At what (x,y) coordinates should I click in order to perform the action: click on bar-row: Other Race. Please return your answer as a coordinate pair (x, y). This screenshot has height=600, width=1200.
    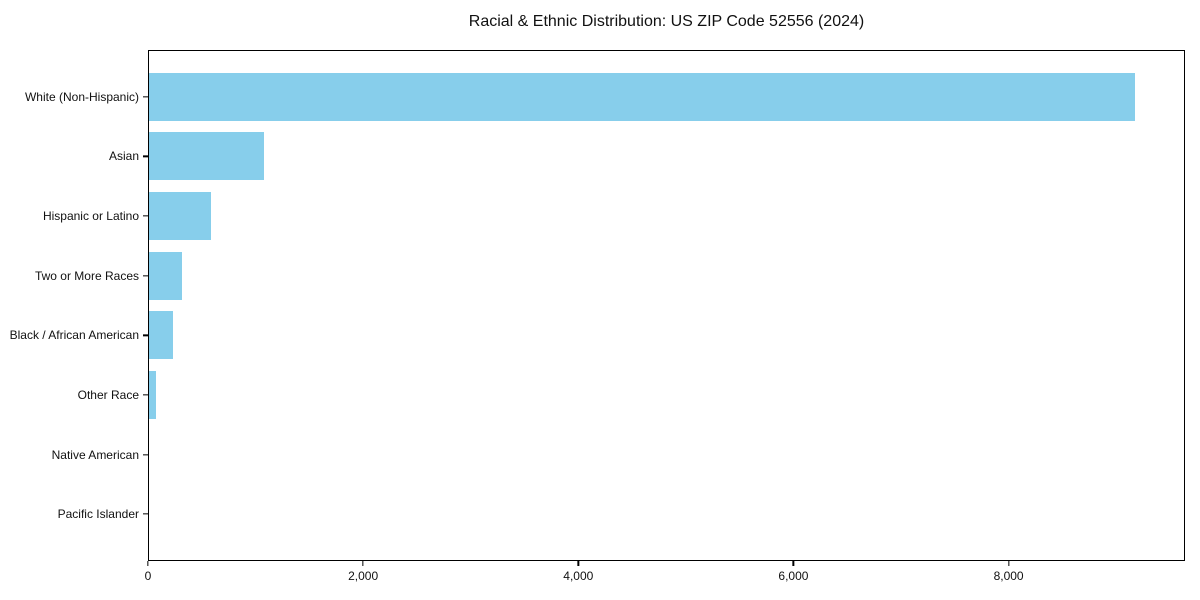
    Looking at the image, I should click on (631, 395).